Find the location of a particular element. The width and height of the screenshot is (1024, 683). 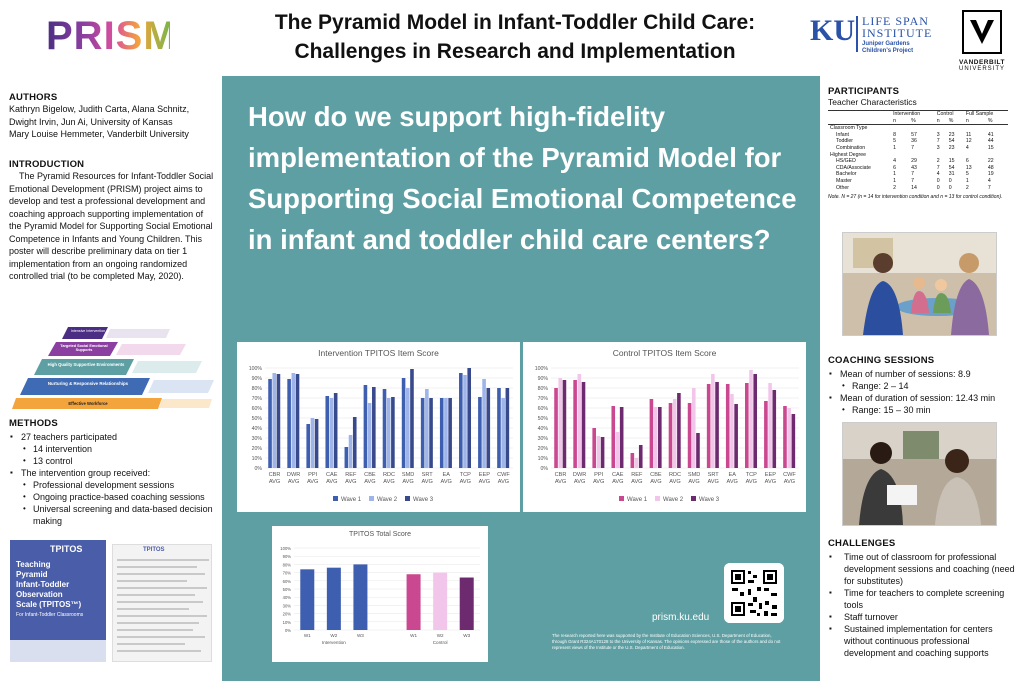

ku-logo-line1: LIFE SPAN is located at coordinates (895, 21).